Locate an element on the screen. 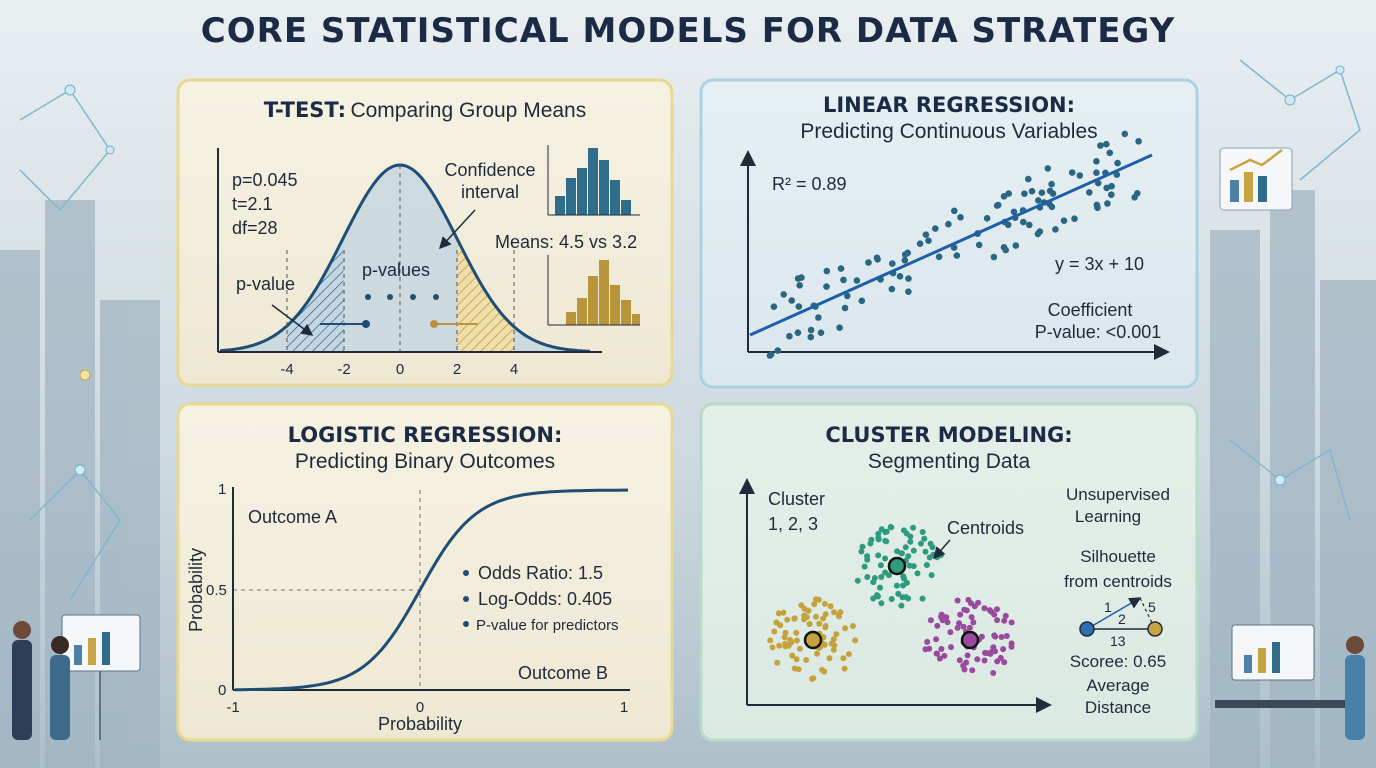  ttest-subtitle: Comparing Group Means is located at coordinates (468, 110).